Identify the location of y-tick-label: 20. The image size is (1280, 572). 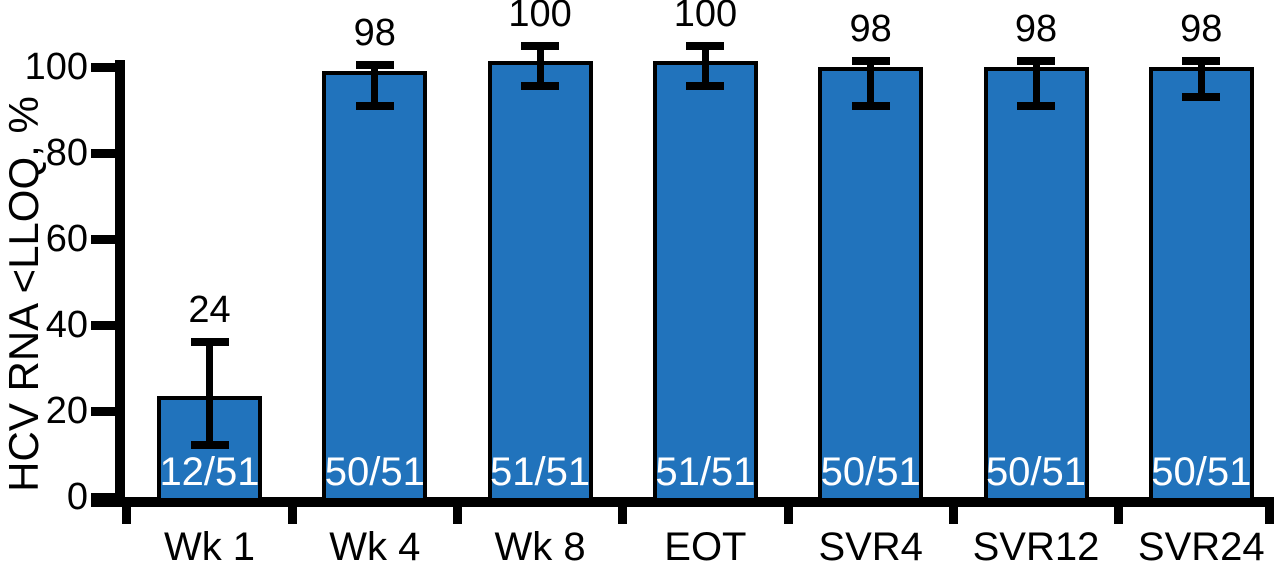
(66, 411).